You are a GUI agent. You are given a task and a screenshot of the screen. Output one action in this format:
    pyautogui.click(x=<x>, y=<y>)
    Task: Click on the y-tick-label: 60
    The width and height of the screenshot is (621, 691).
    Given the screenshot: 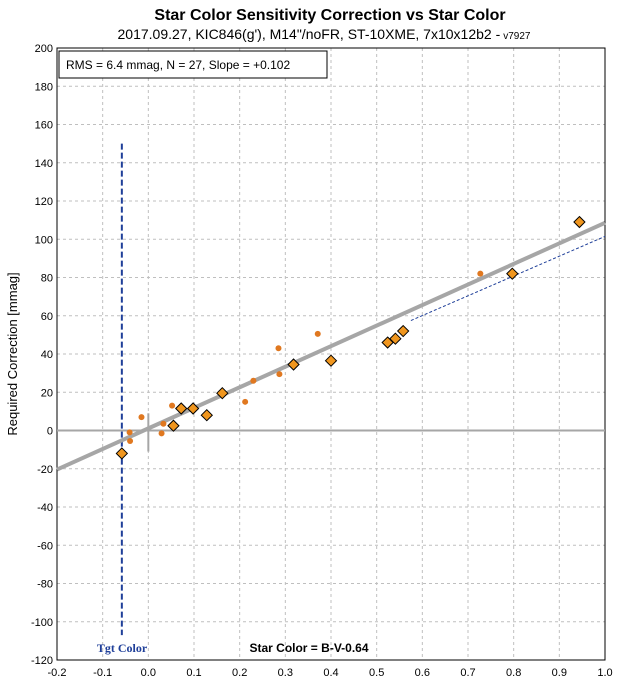 What is the action you would take?
    pyautogui.click(x=47, y=317)
    